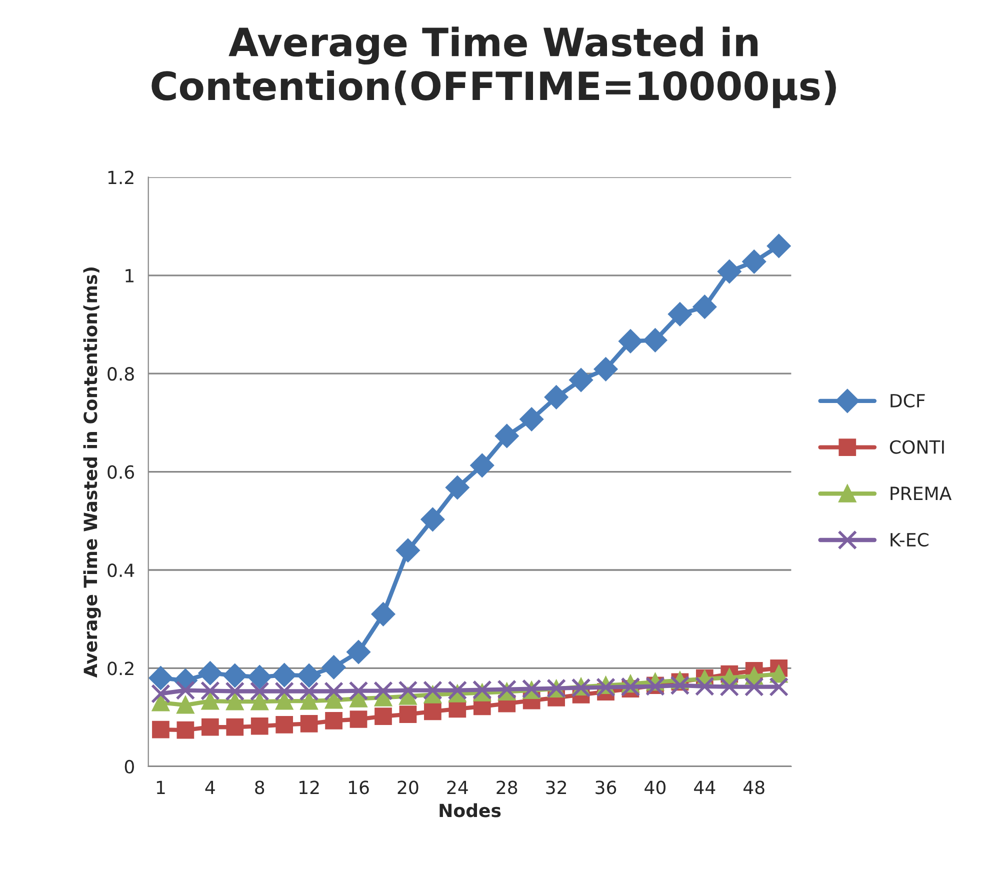  Describe the element at coordinates (121, 472) in the screenshot. I see `y-tick-label: 0.6` at that location.